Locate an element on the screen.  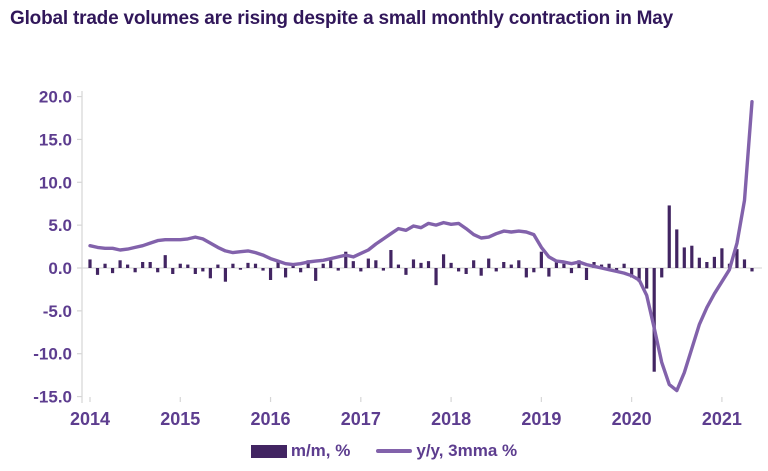
legend-label: m/m, % is located at coordinates (320, 450).